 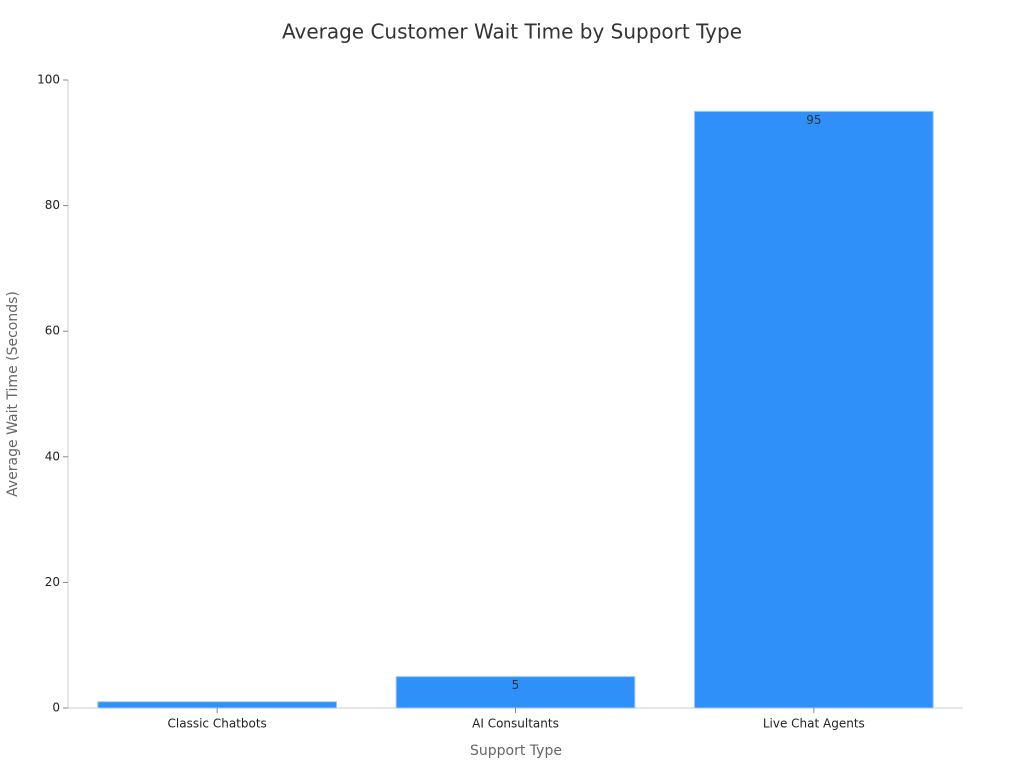 What do you see at coordinates (516, 685) in the screenshot?
I see `data-label: 5` at bounding box center [516, 685].